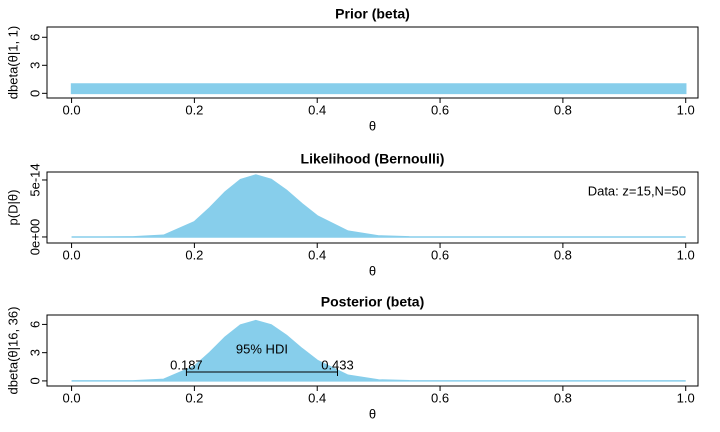 The height and width of the screenshot is (432, 720). What do you see at coordinates (12, 351) in the screenshot?
I see `y-axis-label: dbeta(θ|16, 36)` at bounding box center [12, 351].